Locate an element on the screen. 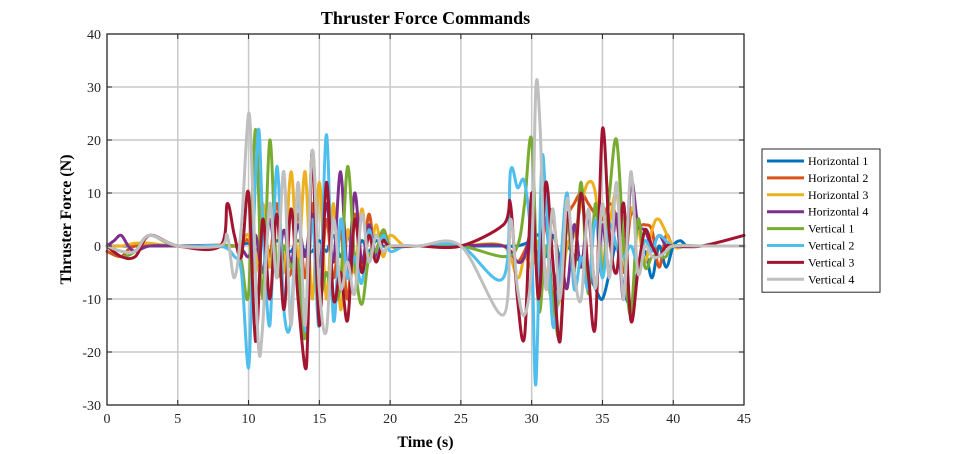 The width and height of the screenshot is (958, 454). y-axis-label: Thruster Force (N) is located at coordinates (66, 219).